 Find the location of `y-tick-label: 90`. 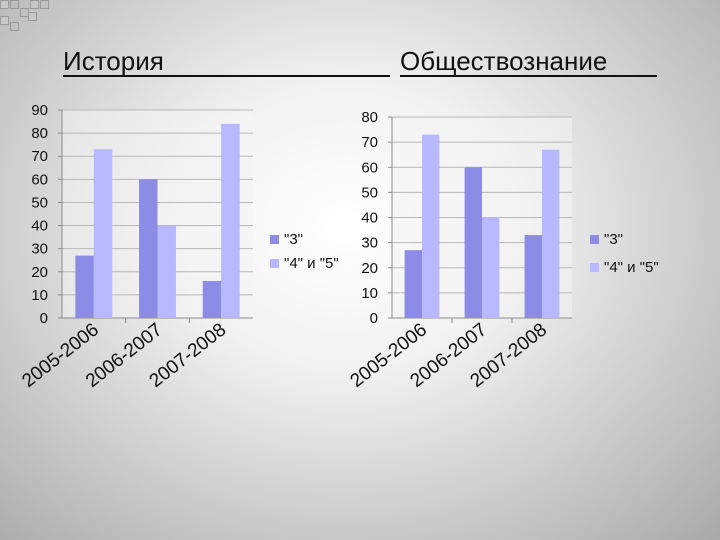

y-tick-label: 90 is located at coordinates (39, 110).